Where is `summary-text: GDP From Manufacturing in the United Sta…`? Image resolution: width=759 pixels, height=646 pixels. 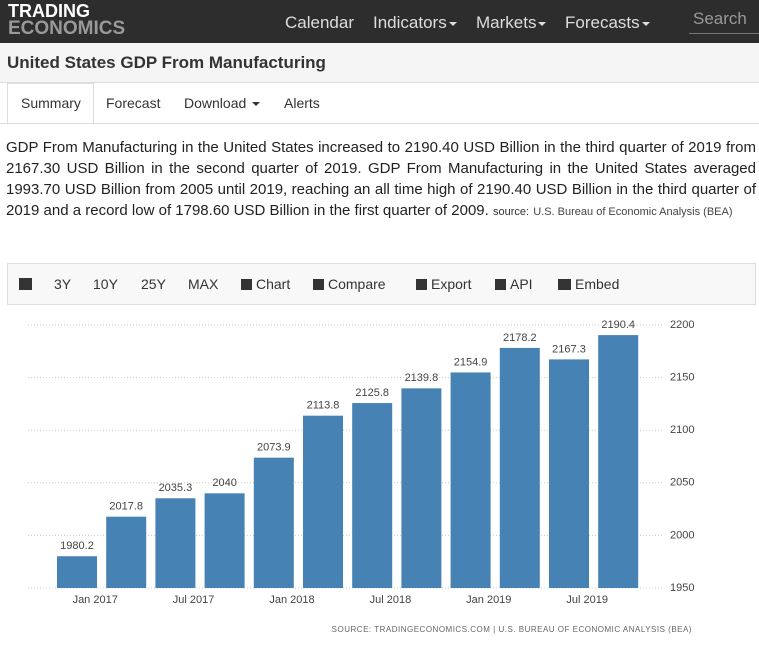 summary-text: GDP From Manufacturing in the United Sta… is located at coordinates (381, 179).